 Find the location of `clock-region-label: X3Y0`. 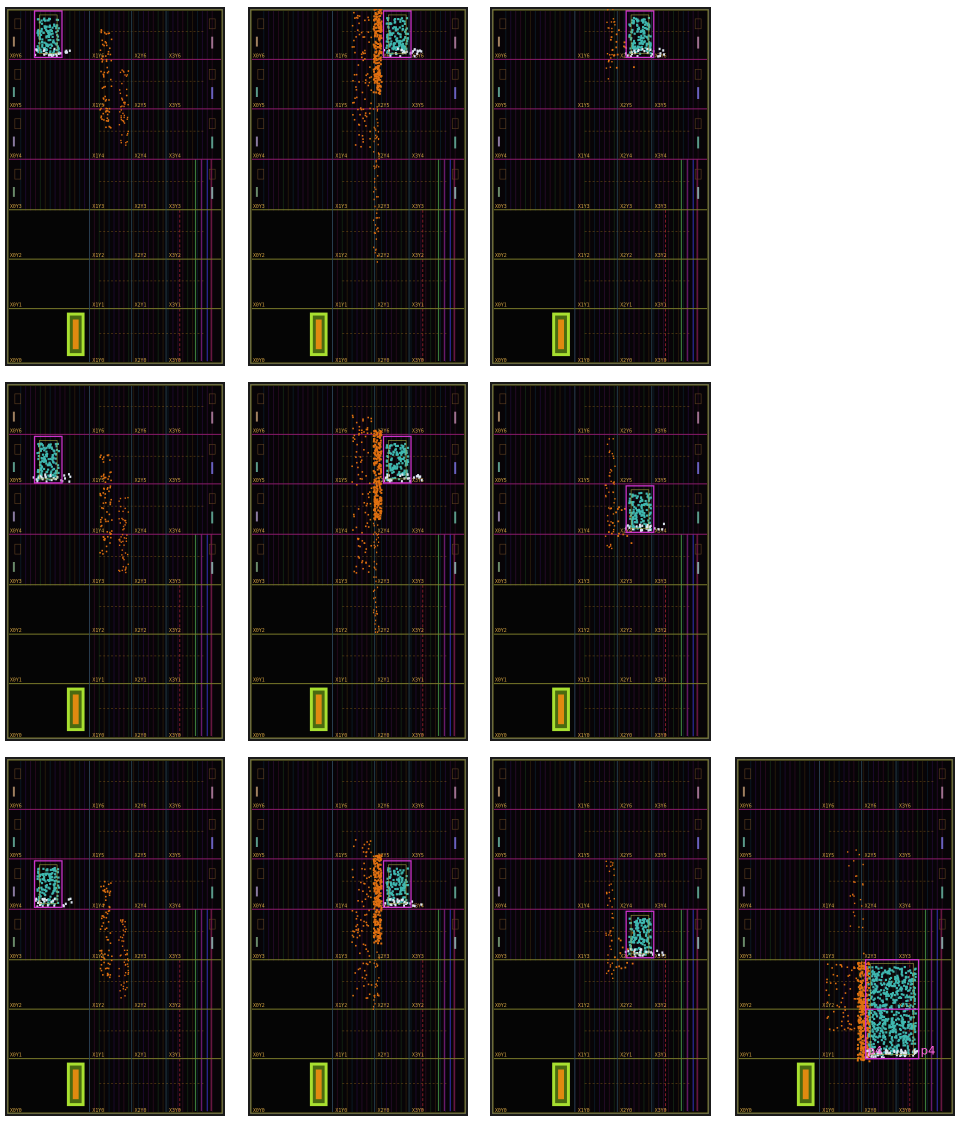

clock-region-label: X3Y0 is located at coordinates (175, 1111).